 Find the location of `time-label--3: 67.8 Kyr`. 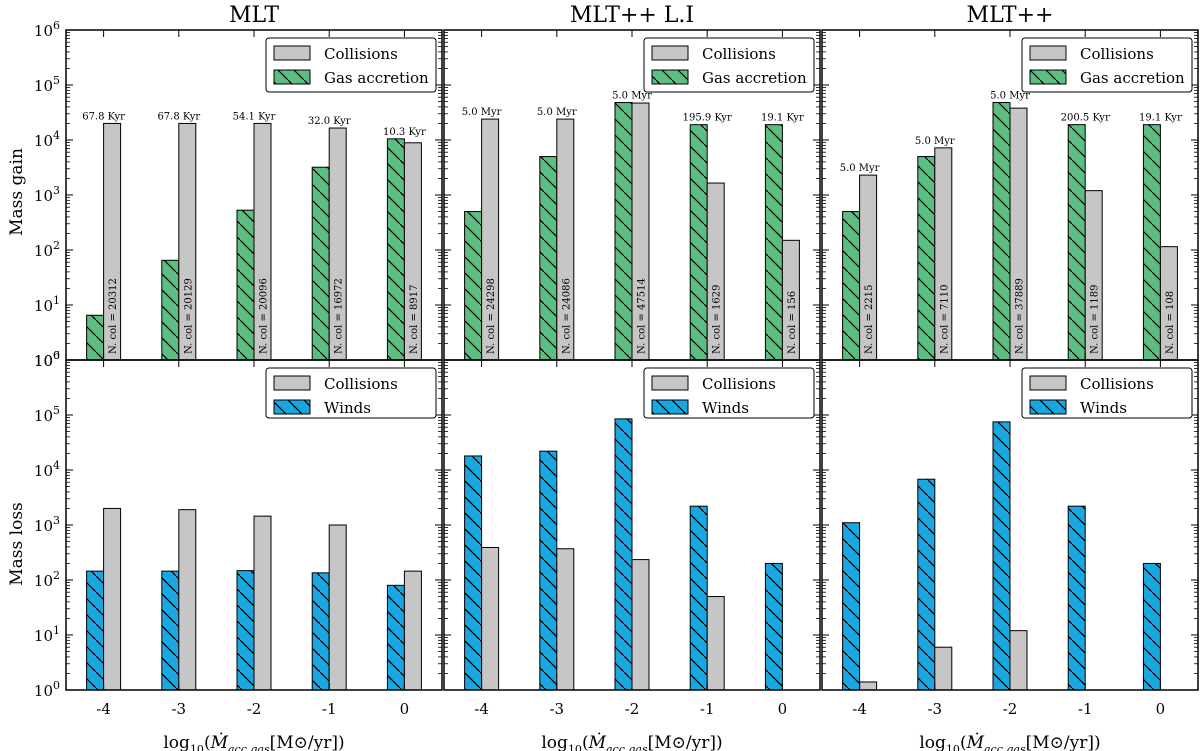

time-label--3: 67.8 Kyr is located at coordinates (178, 116).